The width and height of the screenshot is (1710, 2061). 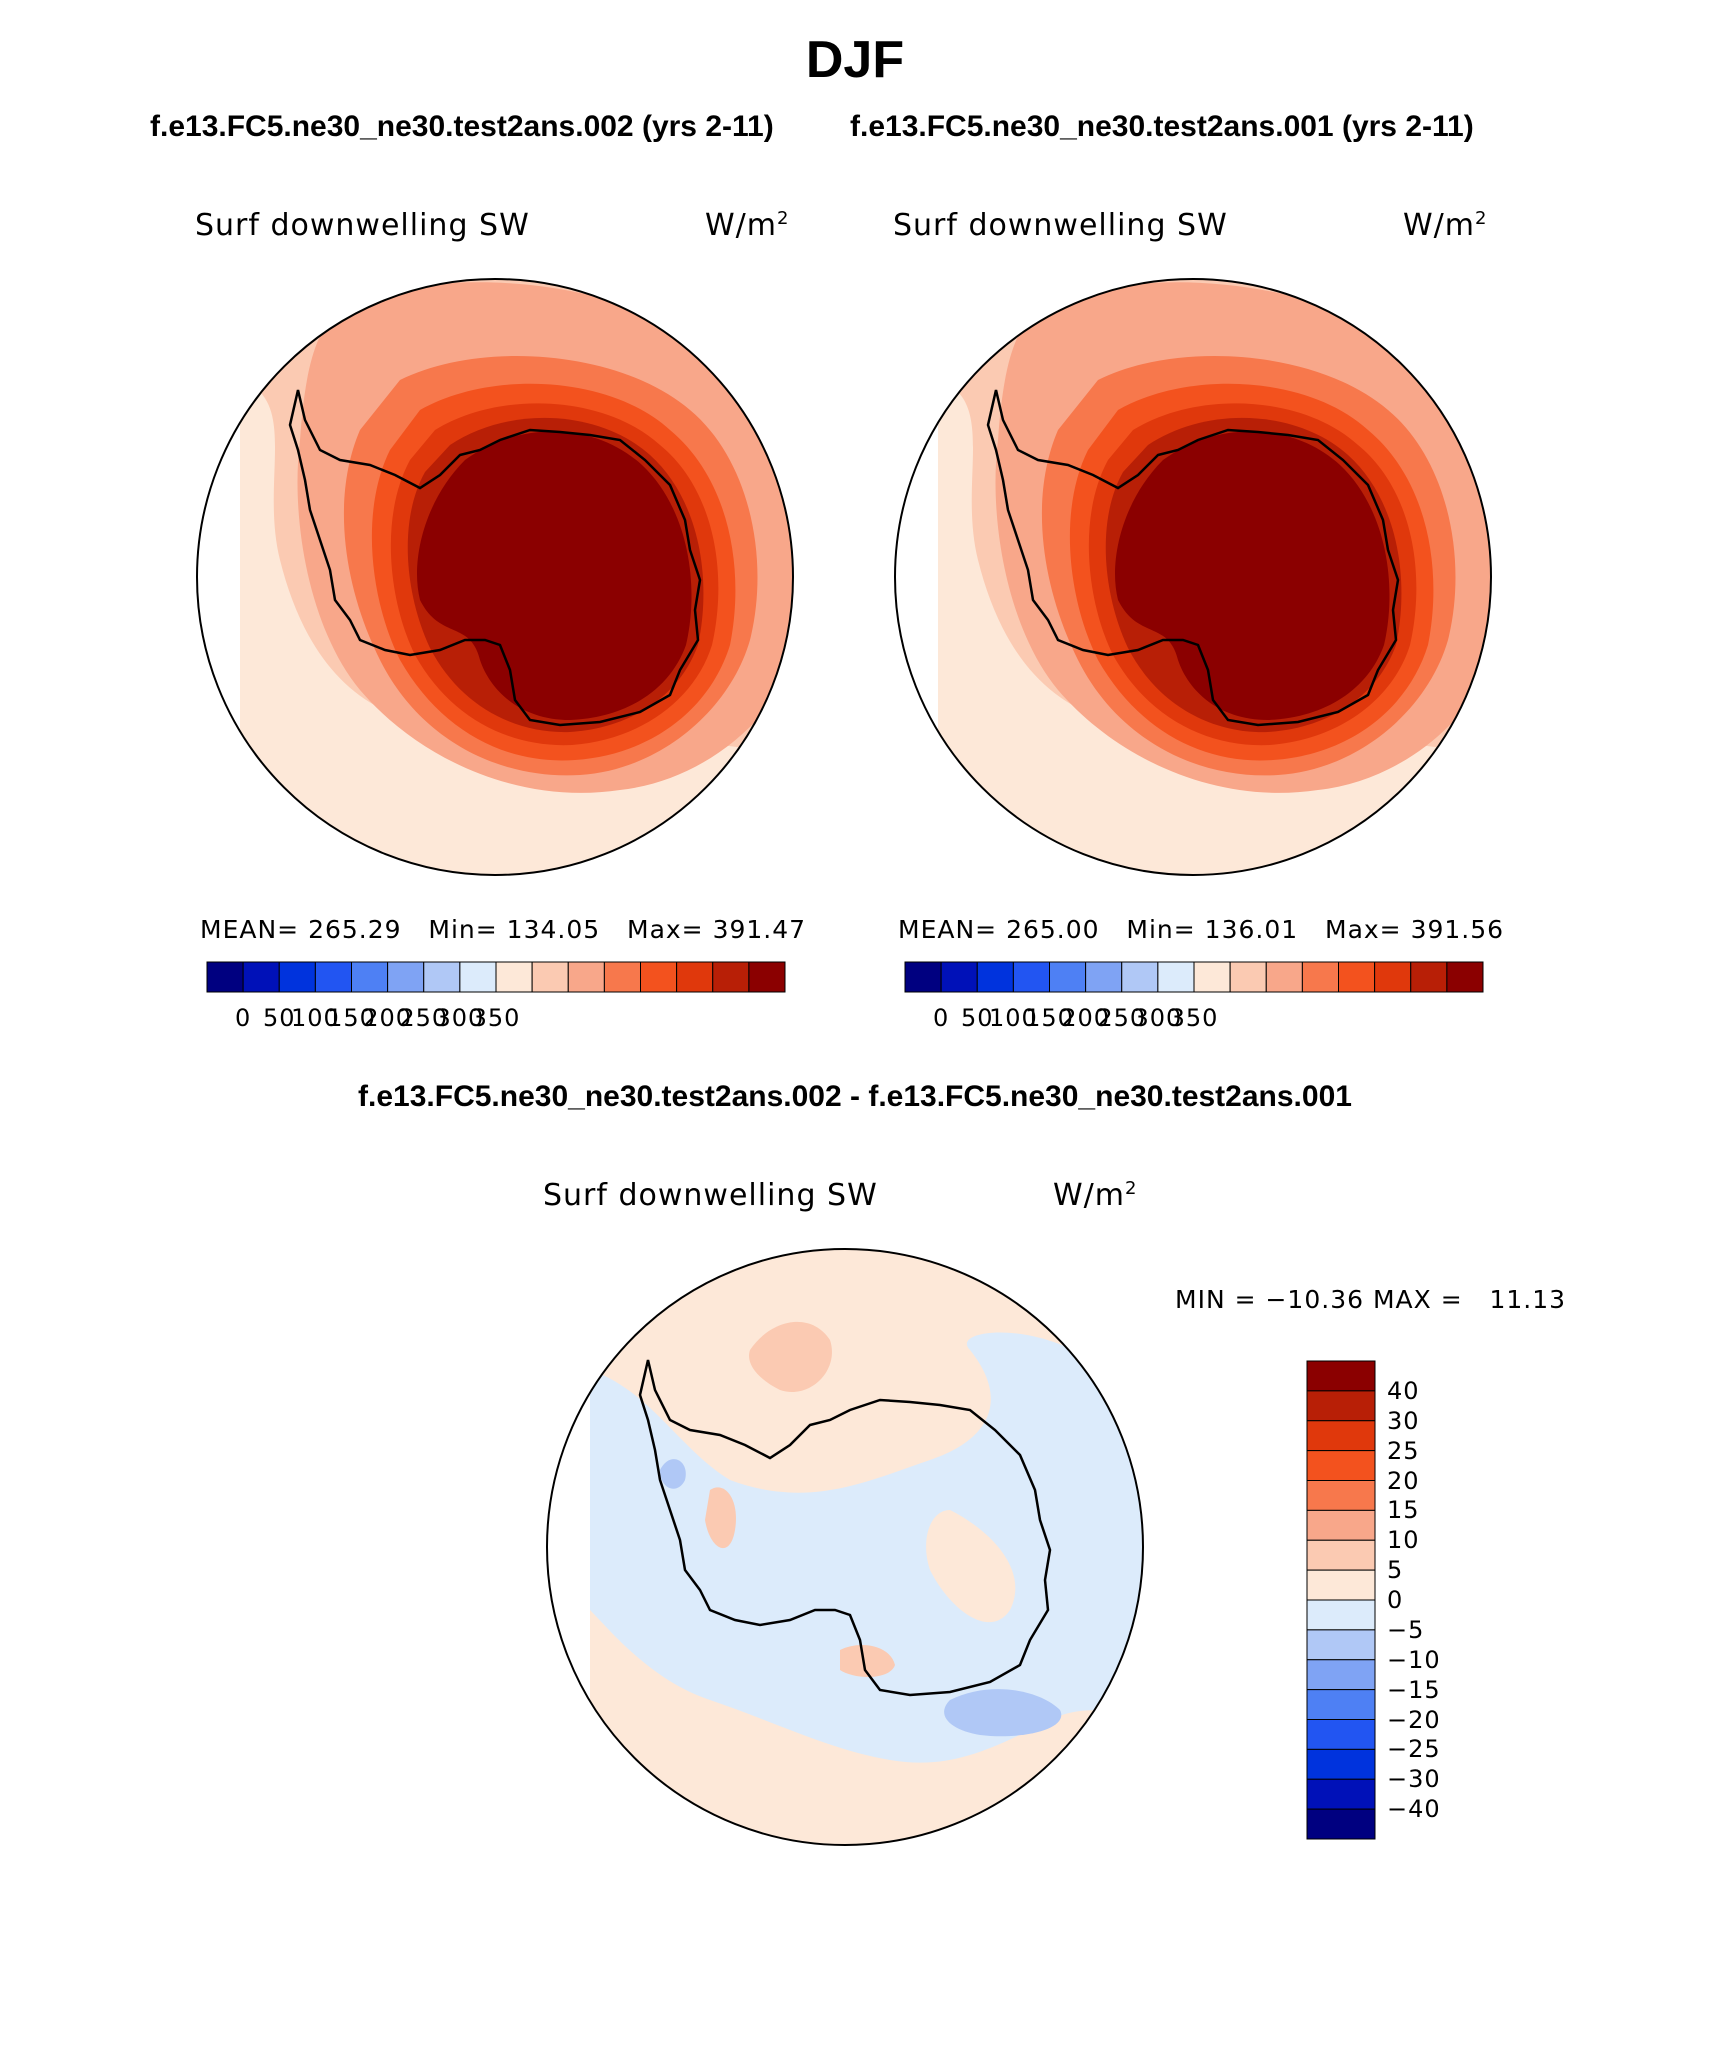 I want to click on colorbar-tick-label: 30, so click(x=1403, y=1420).